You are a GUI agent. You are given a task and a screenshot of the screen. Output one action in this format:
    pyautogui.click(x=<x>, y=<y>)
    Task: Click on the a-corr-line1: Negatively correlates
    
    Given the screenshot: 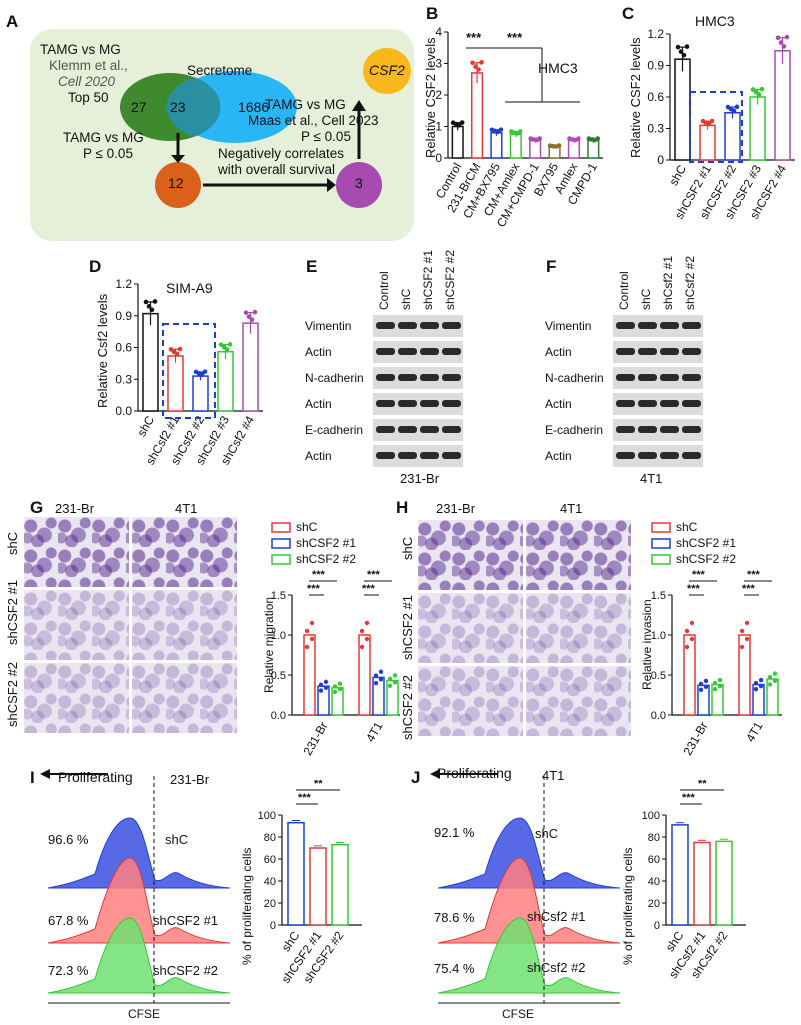 What is the action you would take?
    pyautogui.click(x=281, y=153)
    